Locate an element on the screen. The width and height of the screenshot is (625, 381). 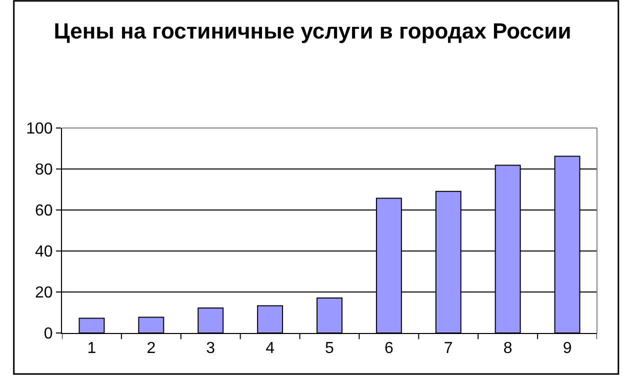
x-tick-label: 7 is located at coordinates (448, 349).